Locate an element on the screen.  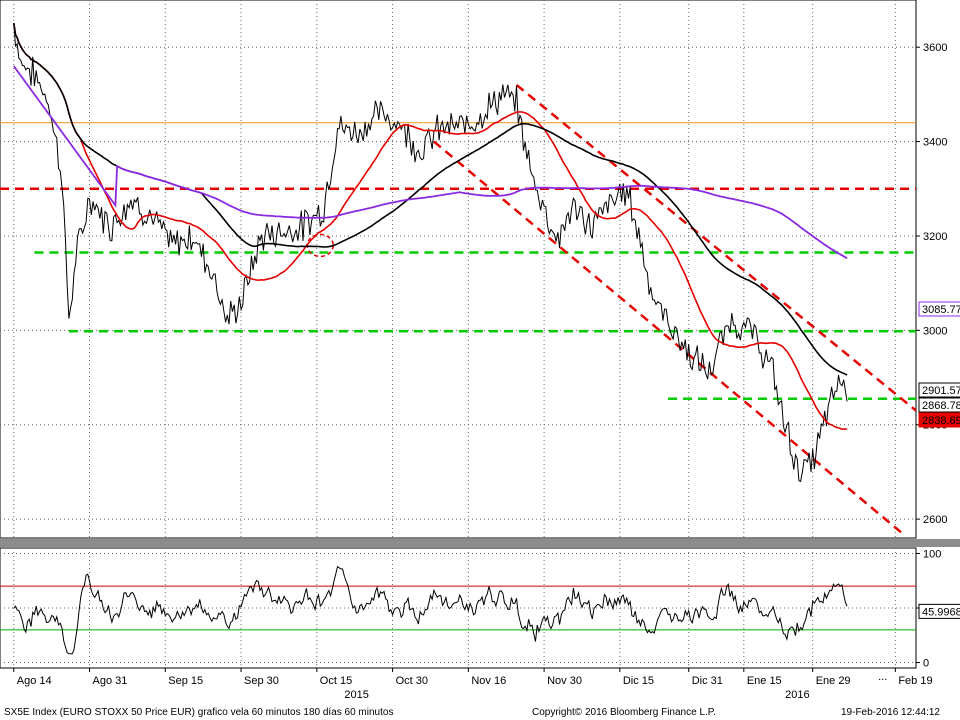
x-tick-label: Sep 15 is located at coordinates (185, 681).